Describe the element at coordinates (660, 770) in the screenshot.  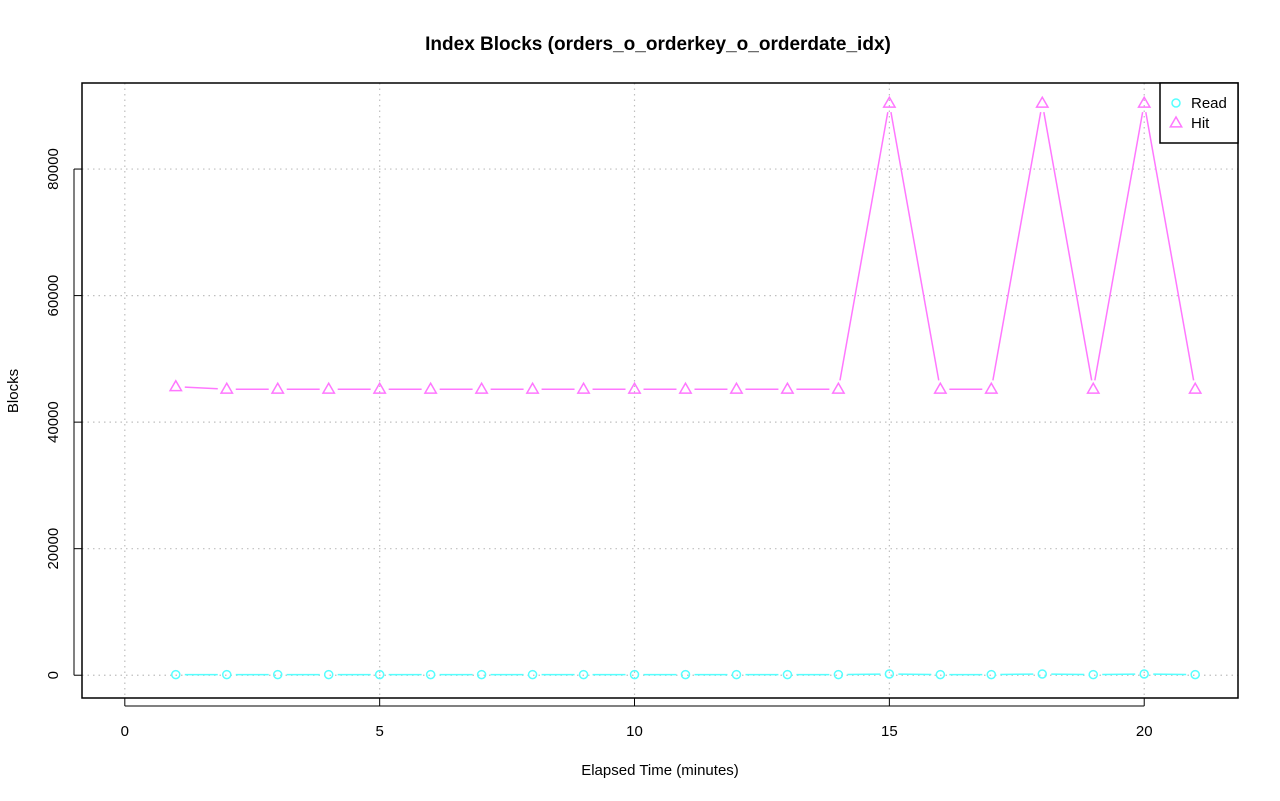
I see `x-axis-label: Elapsed Time (minutes)` at that location.